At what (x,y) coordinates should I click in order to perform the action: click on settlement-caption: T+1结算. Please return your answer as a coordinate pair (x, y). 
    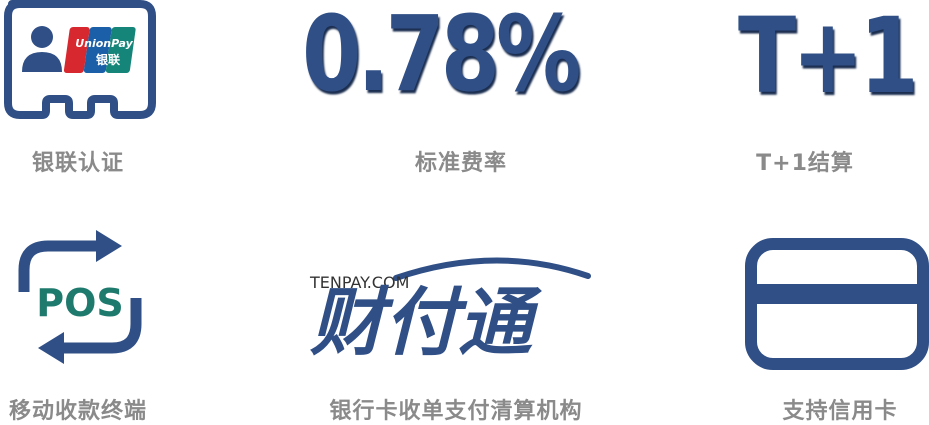
    Looking at the image, I should click on (805, 163).